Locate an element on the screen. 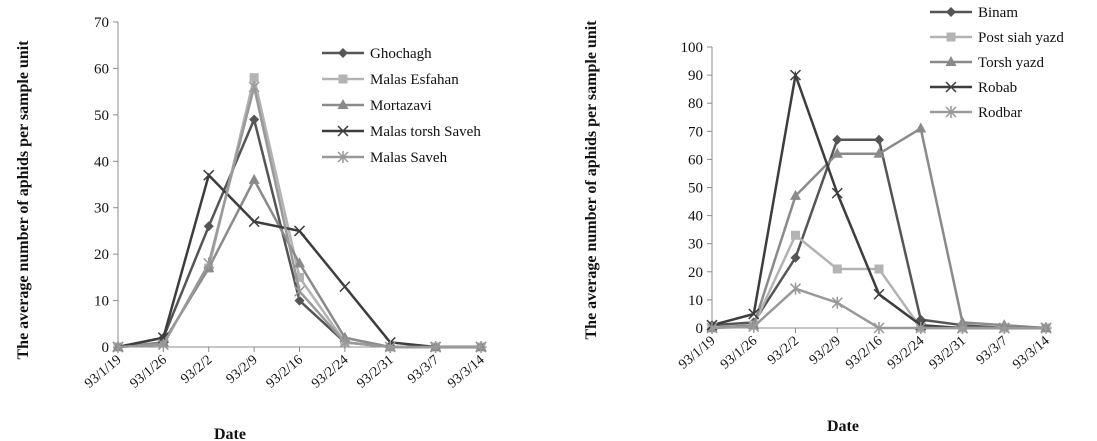  x-tick-label: 93/2/2 is located at coordinates (196, 370).